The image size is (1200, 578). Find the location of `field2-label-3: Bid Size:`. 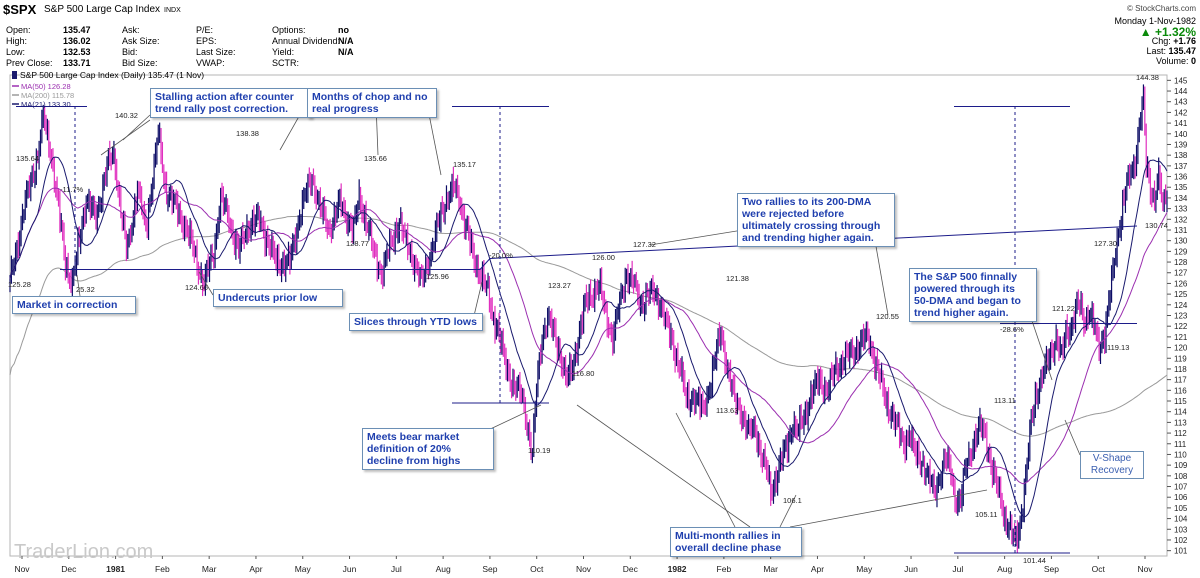

field2-label-3: Bid Size: is located at coordinates (140, 63).